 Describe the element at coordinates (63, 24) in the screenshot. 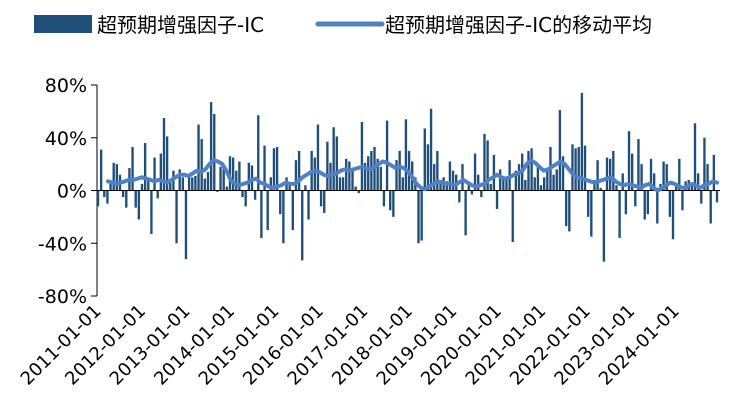

I see `legend-bar-swatch` at that location.